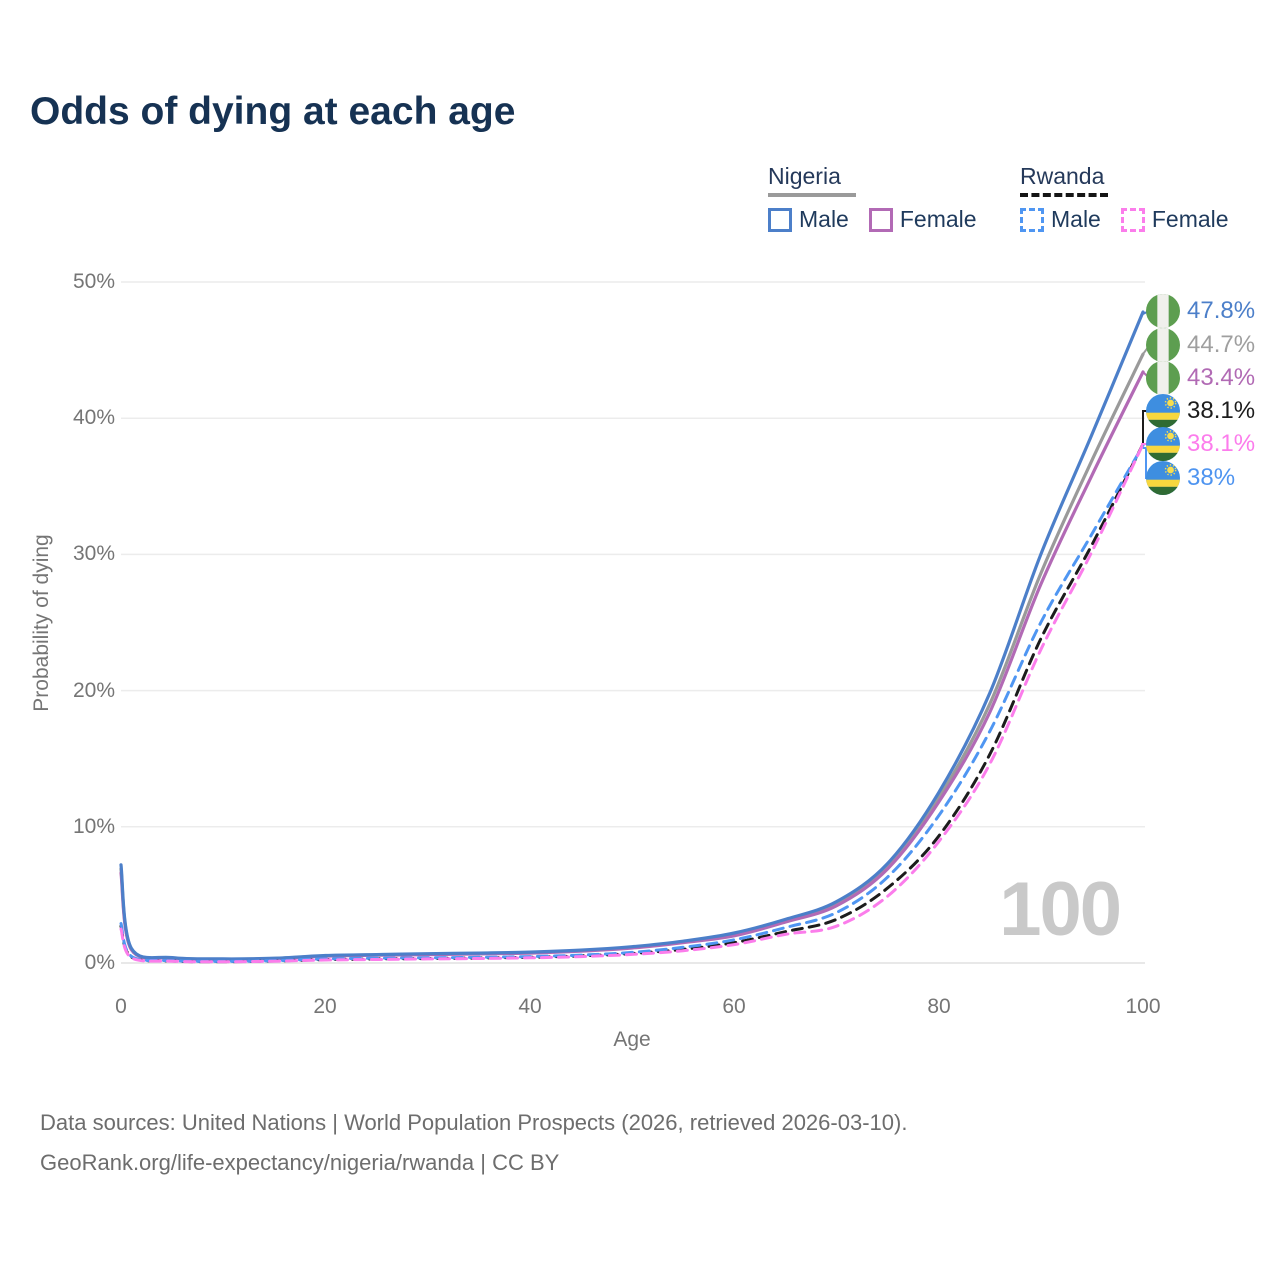 Image resolution: width=1280 pixels, height=1280 pixels. I want to click on end-label-value: 38%, so click(1211, 477).